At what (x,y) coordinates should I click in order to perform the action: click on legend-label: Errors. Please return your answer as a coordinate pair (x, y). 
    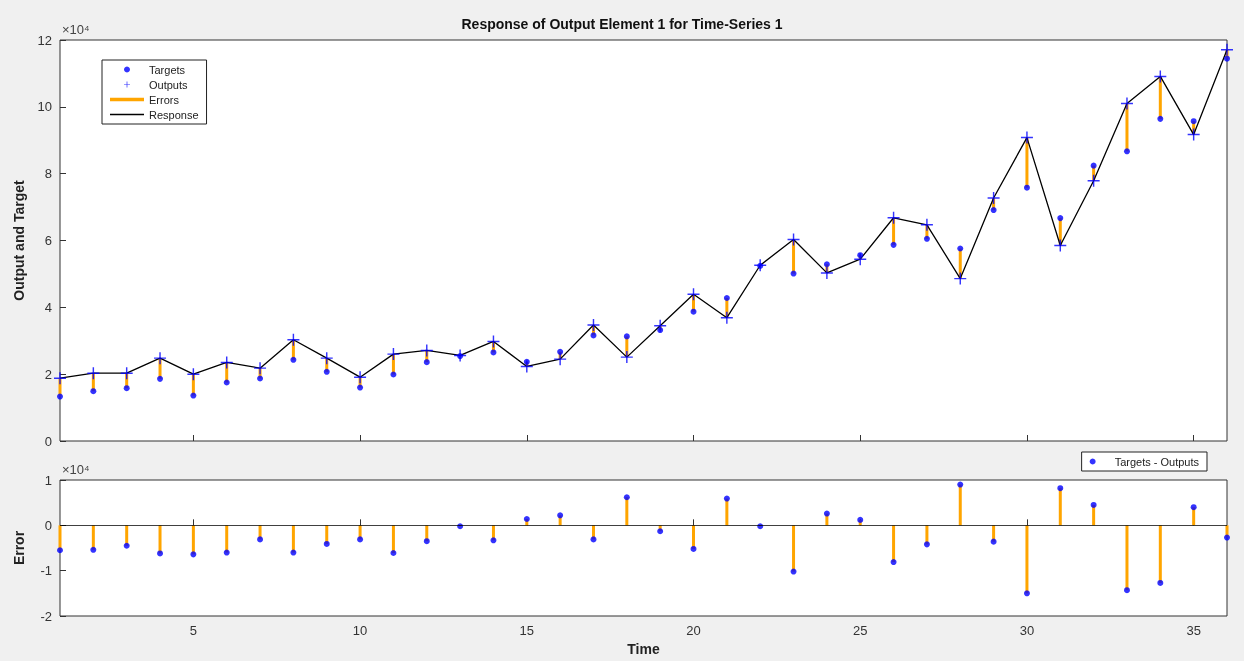
    Looking at the image, I should click on (164, 99).